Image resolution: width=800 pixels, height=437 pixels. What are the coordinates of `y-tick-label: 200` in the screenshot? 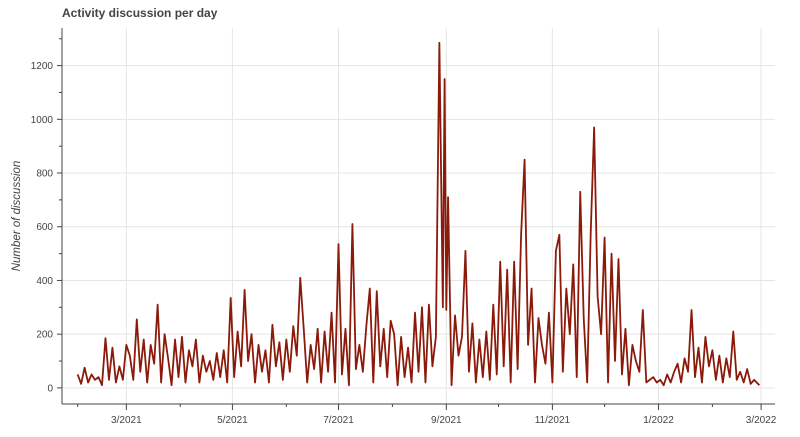 It's located at (44, 335).